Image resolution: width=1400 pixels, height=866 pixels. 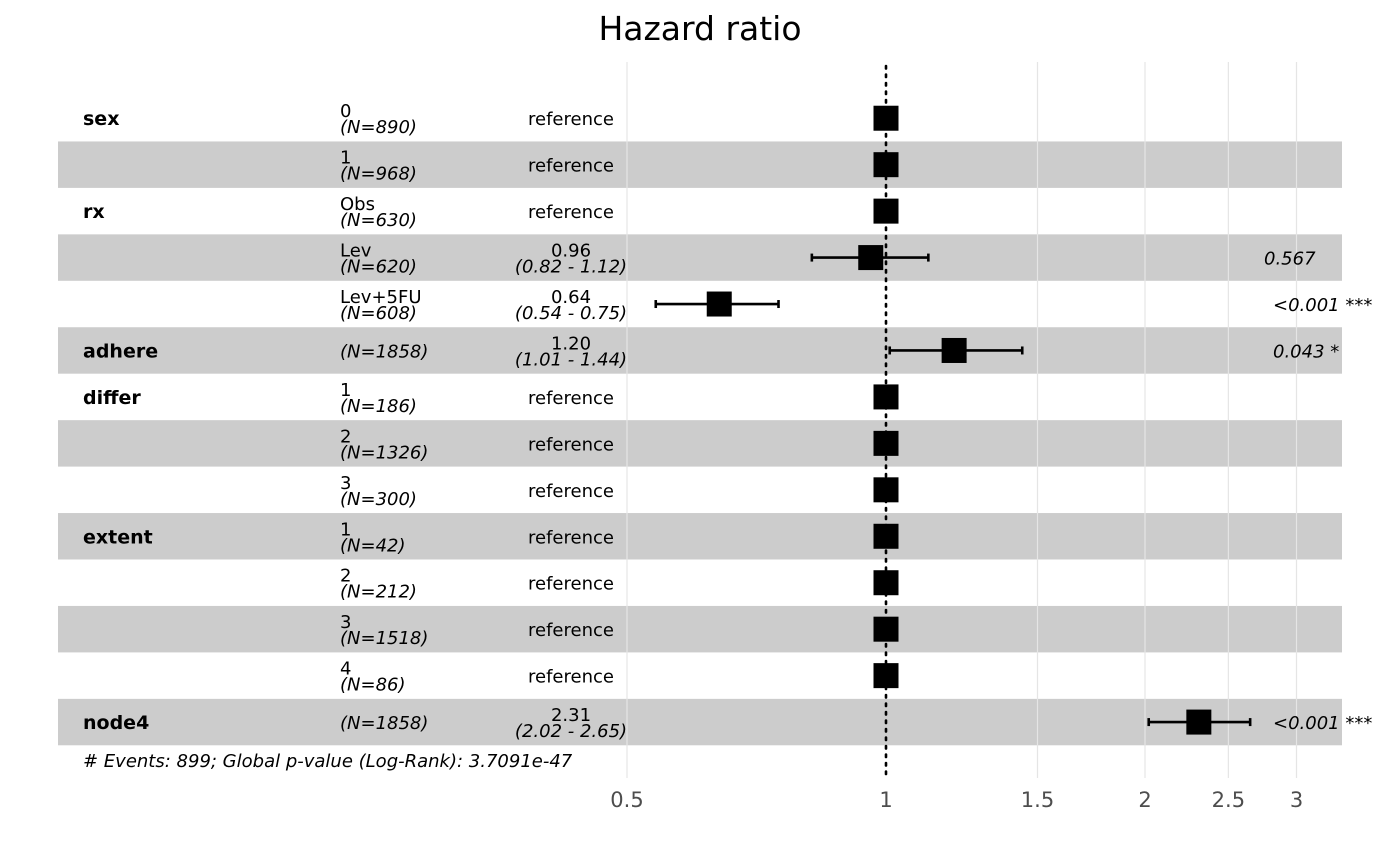 I want to click on n-label: (N=186), so click(x=378, y=406).